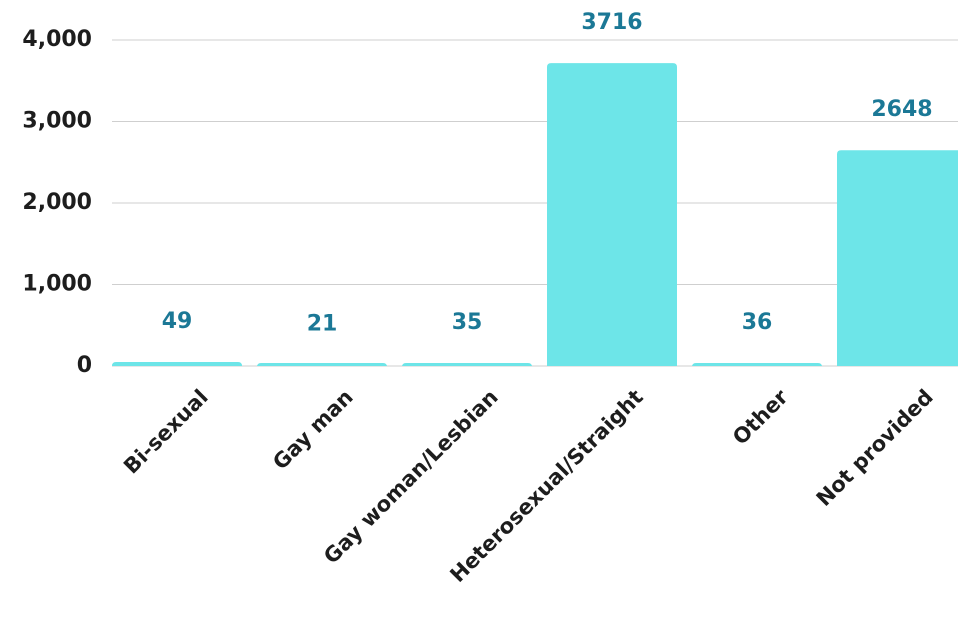 This screenshot has height=619, width=958. What do you see at coordinates (177, 321) in the screenshot?
I see `value-label: 49` at bounding box center [177, 321].